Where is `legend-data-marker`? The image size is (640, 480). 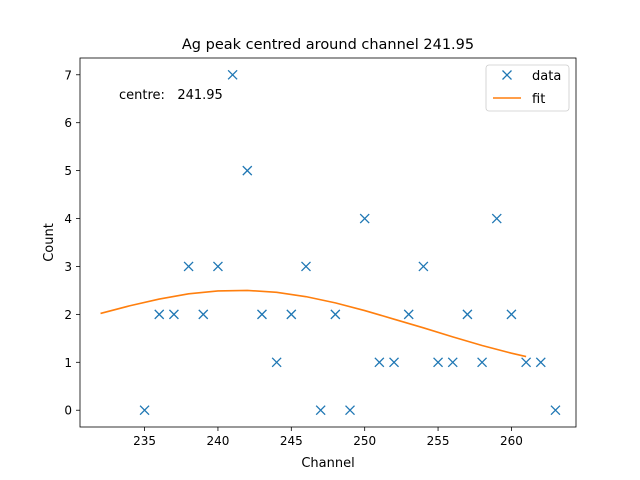 legend-data-marker is located at coordinates (507, 75).